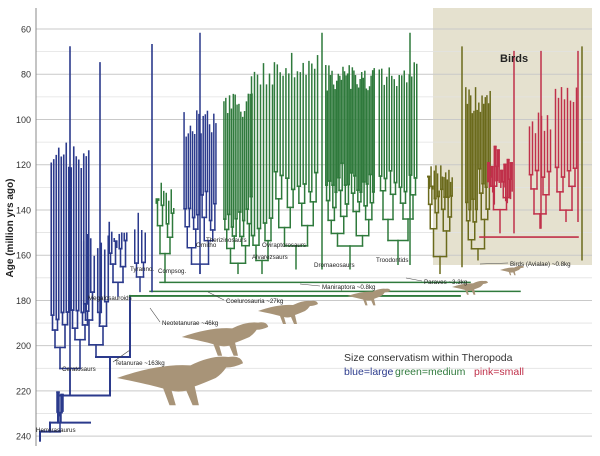 The height and width of the screenshot is (456, 600). What do you see at coordinates (23, 120) in the screenshot?
I see `age-tick-label: 100` at bounding box center [23, 120].